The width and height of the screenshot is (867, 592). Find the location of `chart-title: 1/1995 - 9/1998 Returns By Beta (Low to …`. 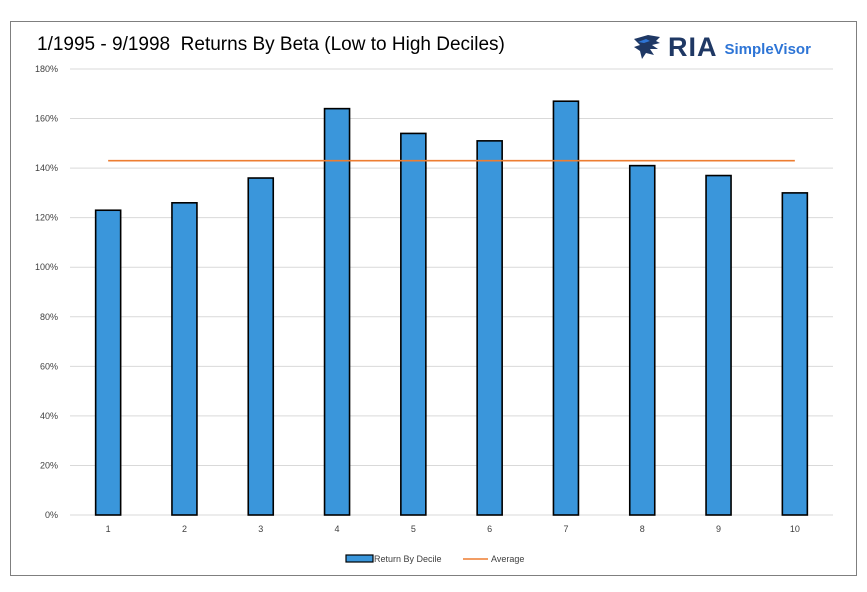

chart-title: 1/1995 - 9/1998 Returns By Beta (Low to … is located at coordinates (271, 44).